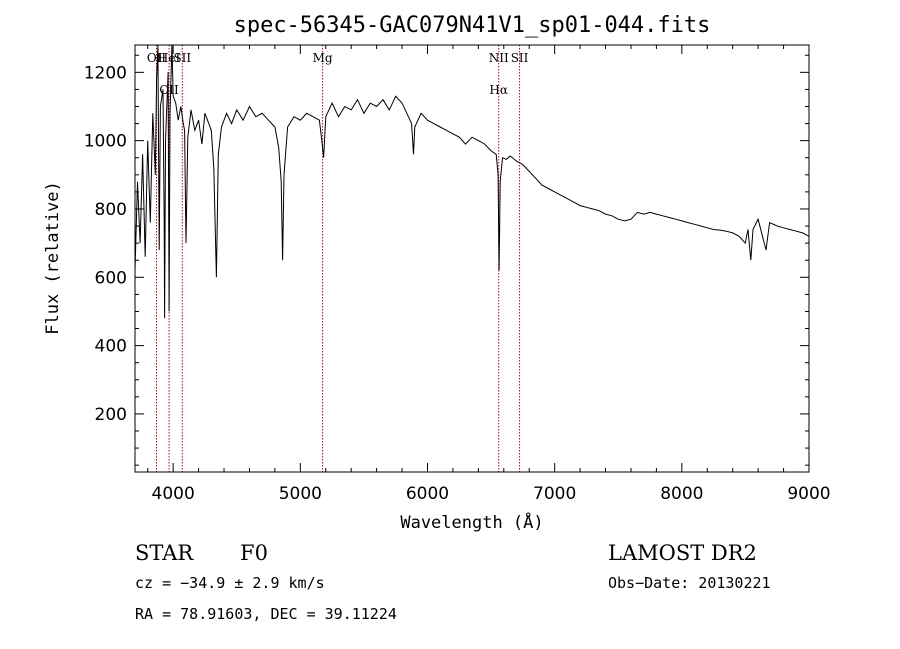 This screenshot has height=649, width=900. What do you see at coordinates (111, 278) in the screenshot?
I see `y-tick-label: 600` at bounding box center [111, 278].